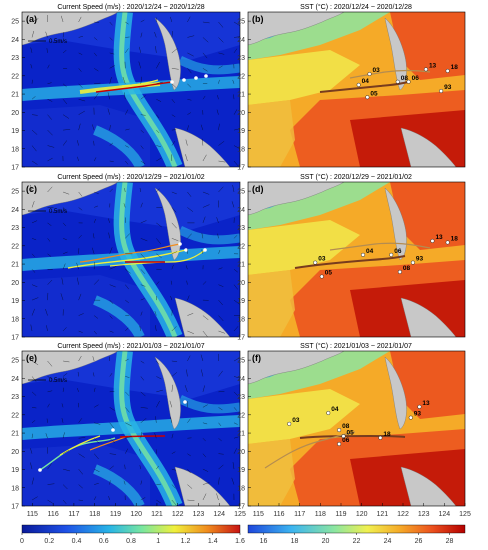 The height and width of the screenshot is (550, 488). What do you see at coordinates (295, 541) in the screenshot?
I see `colorbar-tick-label: 18` at bounding box center [295, 541].